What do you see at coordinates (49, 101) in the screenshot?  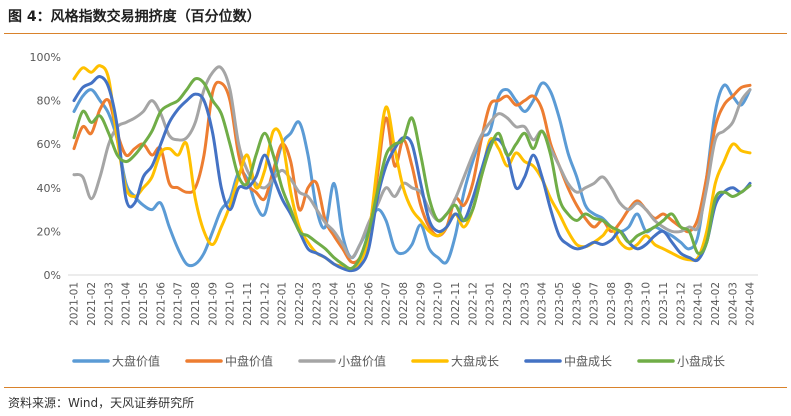 I see `y-tick-label: 80%` at bounding box center [49, 101].